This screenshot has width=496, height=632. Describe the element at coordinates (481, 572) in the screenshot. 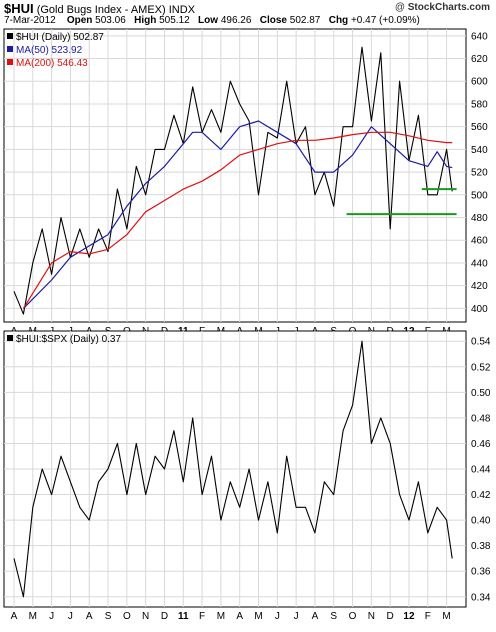

I see `y-tick-label: 0.36` at that location.